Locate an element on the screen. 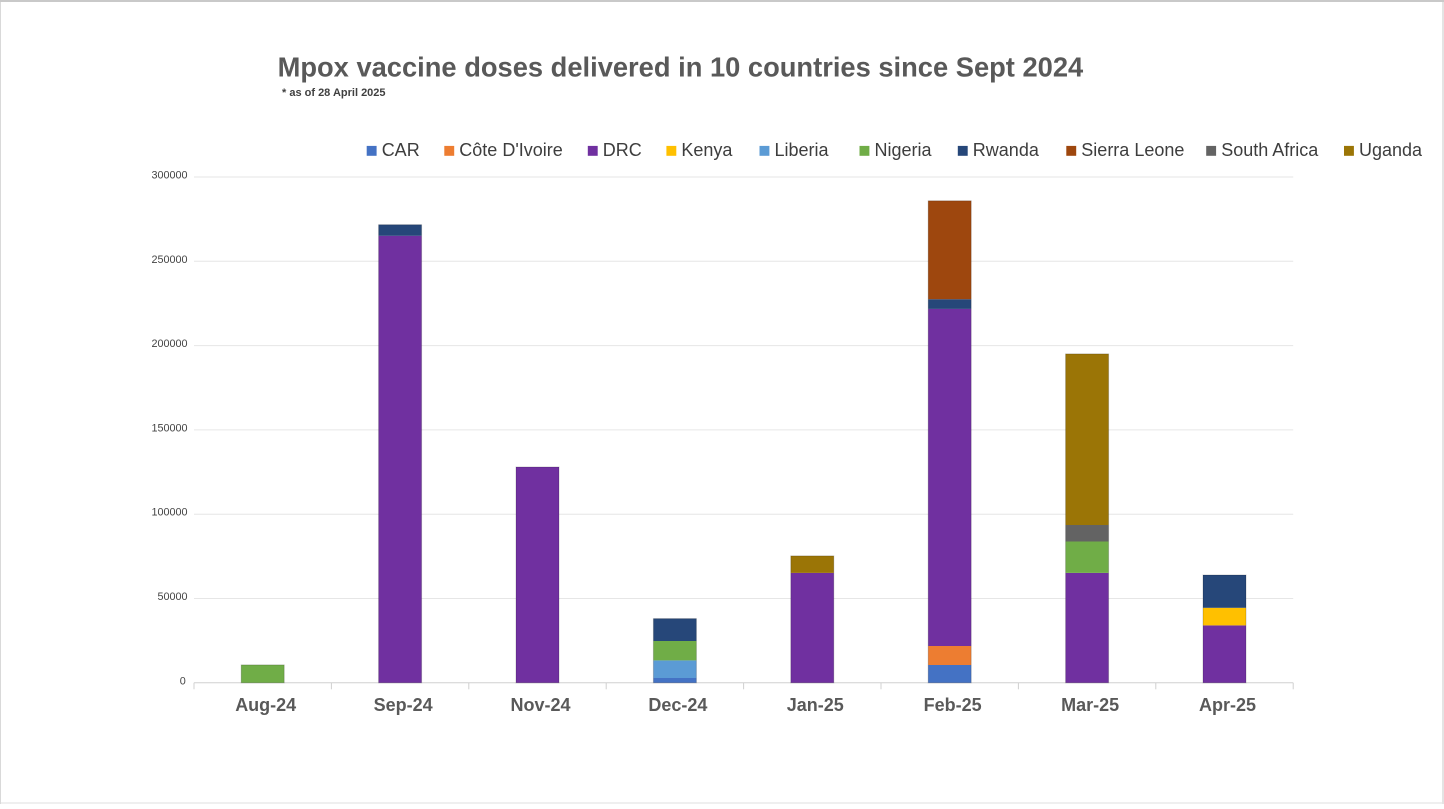 This screenshot has height=809, width=1444. svg-text: 100000 is located at coordinates (169, 513).